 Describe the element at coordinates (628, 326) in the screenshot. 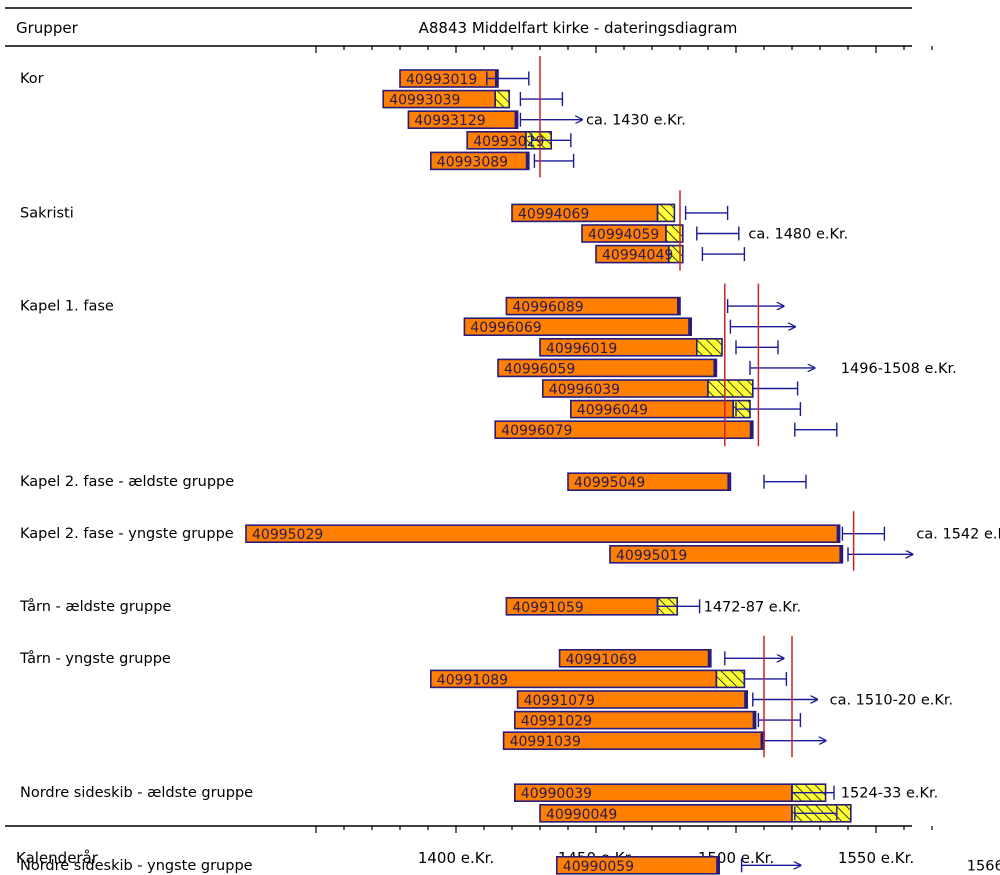

I see `sample-row: 40996069` at that location.